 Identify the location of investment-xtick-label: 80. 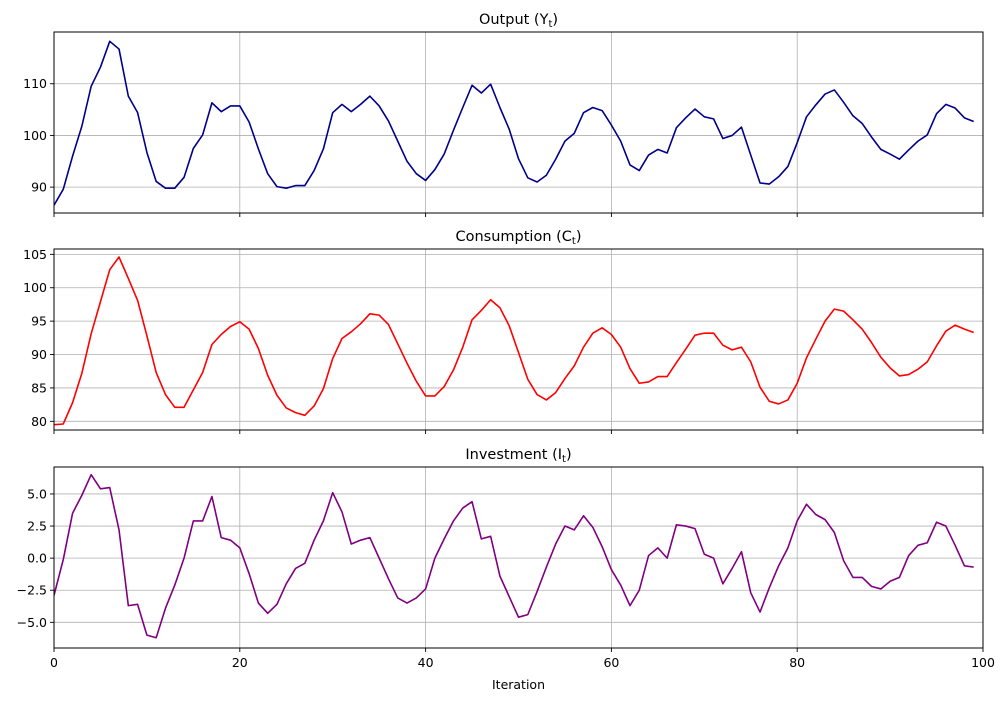
(797, 662).